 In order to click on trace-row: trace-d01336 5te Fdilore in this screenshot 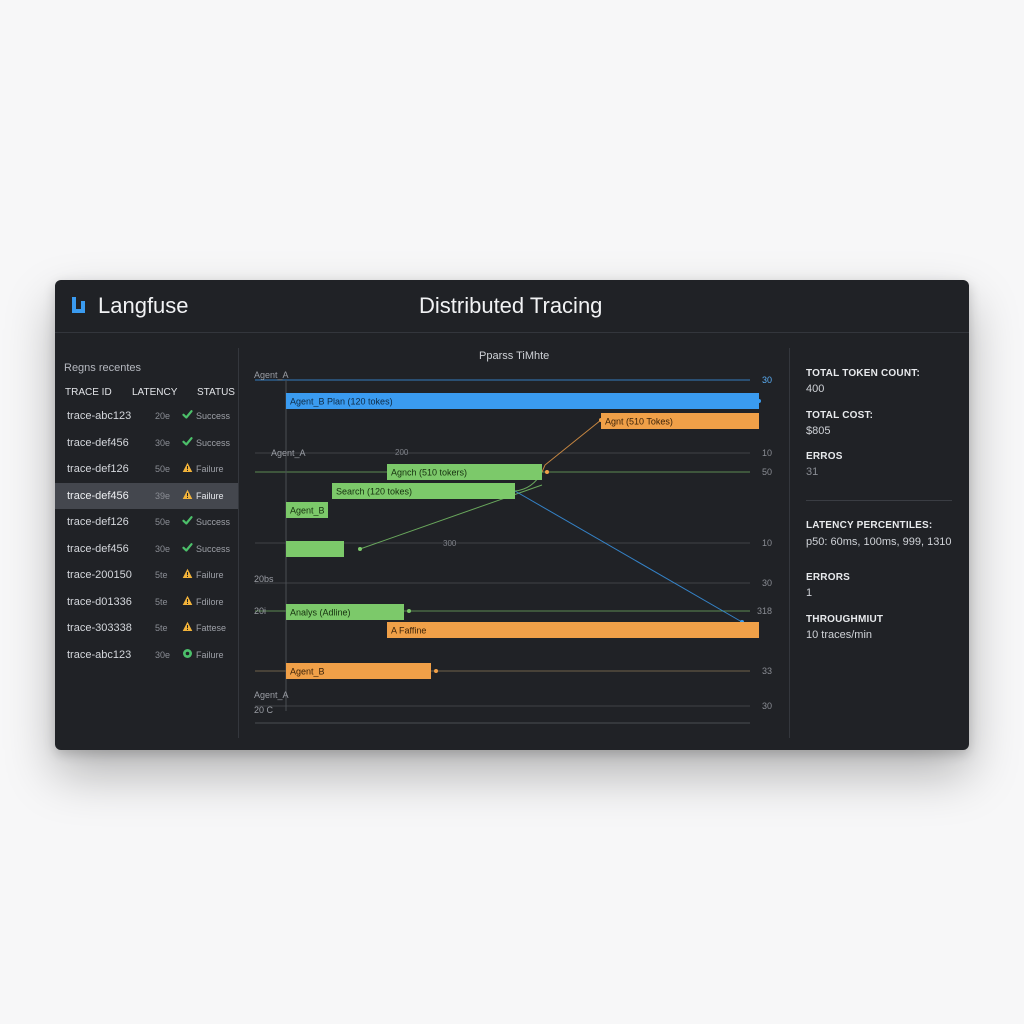, I will do `click(146, 602)`.